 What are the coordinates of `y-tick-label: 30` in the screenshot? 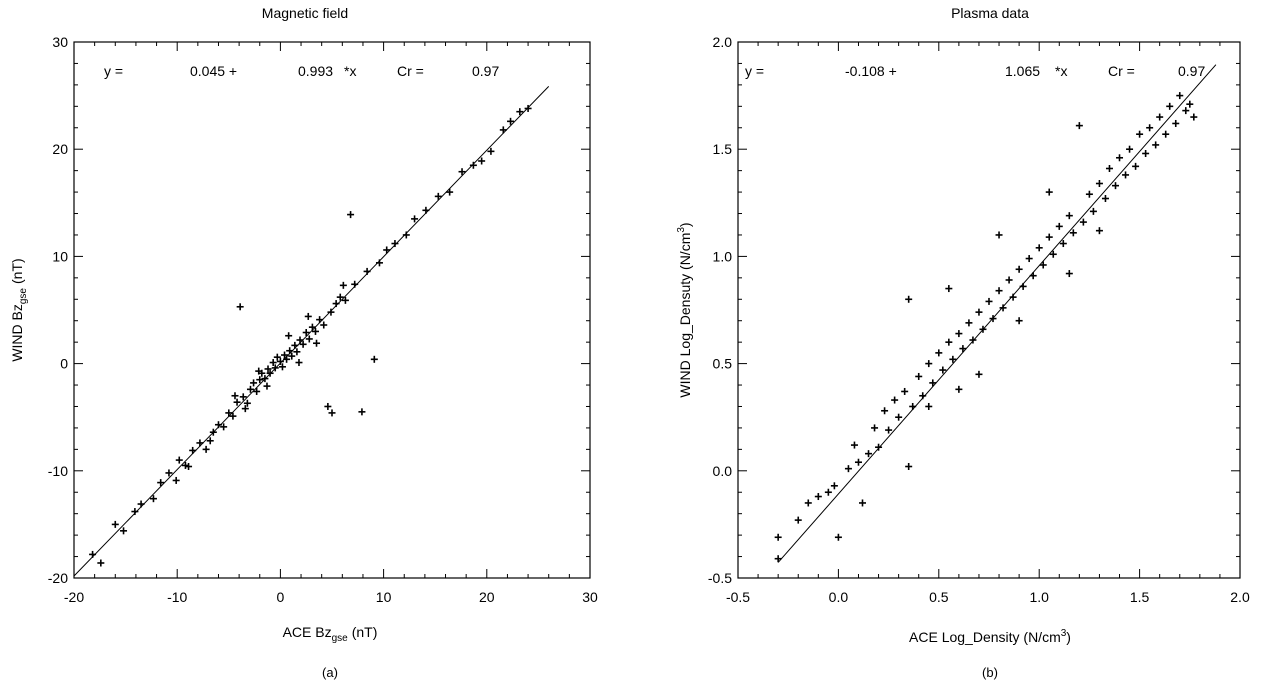 It's located at (60, 42).